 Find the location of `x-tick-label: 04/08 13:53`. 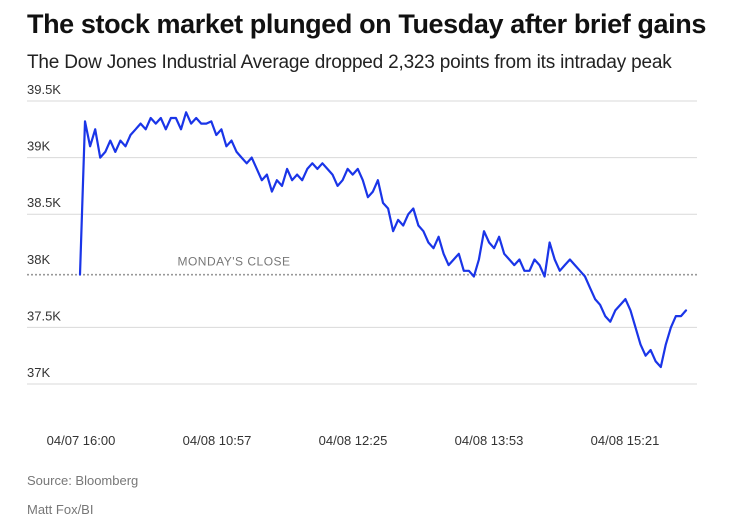

x-tick-label: 04/08 13:53 is located at coordinates (489, 440).